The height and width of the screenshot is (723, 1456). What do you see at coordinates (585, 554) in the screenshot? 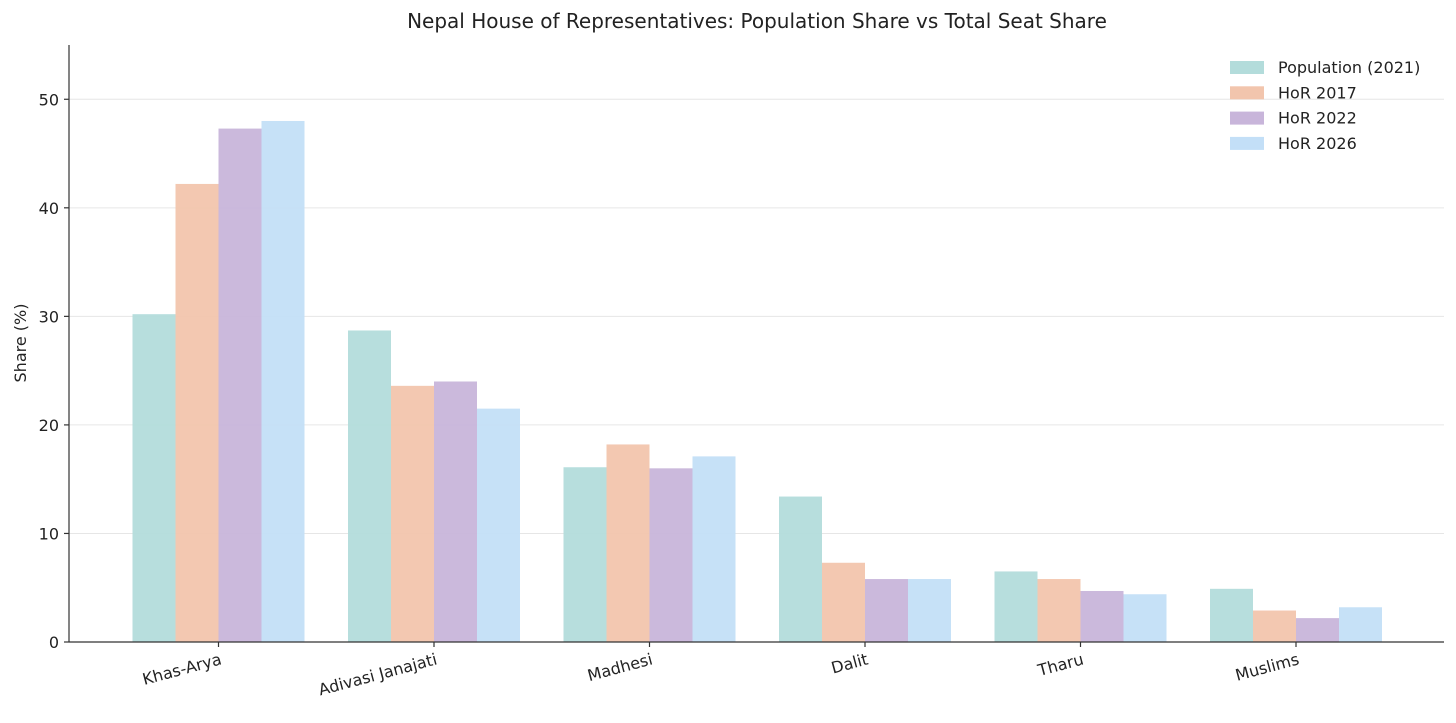
I see `bar-population-2021-madhesi` at bounding box center [585, 554].